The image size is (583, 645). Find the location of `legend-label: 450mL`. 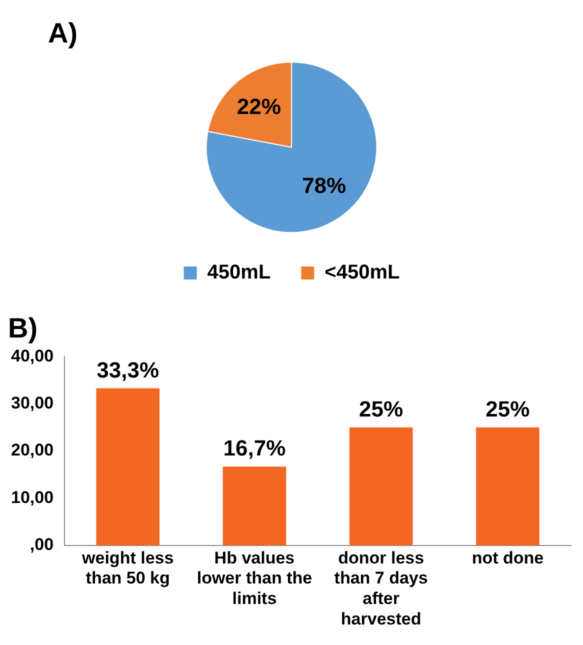

legend-label: 450mL is located at coordinates (239, 273).